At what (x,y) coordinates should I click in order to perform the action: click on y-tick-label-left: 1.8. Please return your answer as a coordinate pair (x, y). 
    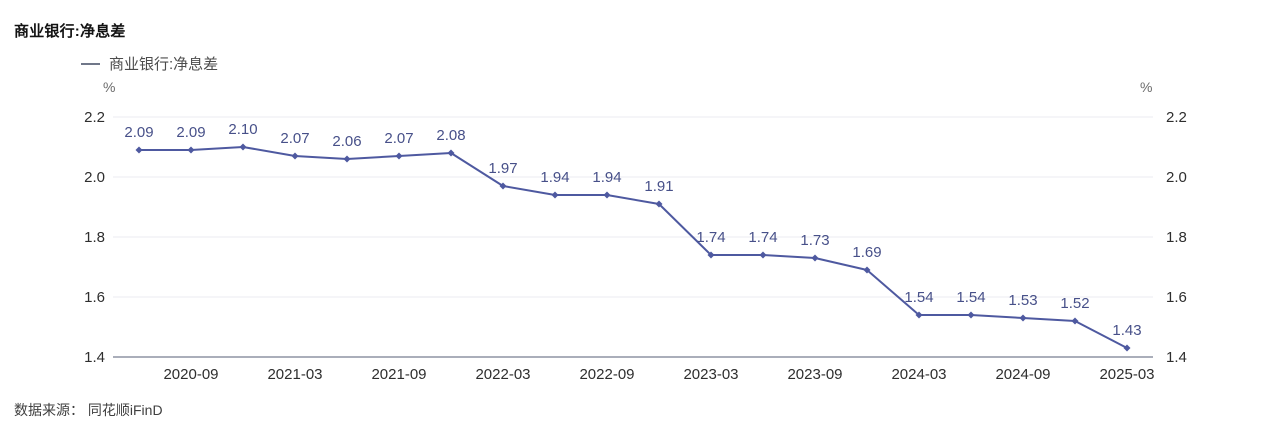
    Looking at the image, I should click on (94, 237).